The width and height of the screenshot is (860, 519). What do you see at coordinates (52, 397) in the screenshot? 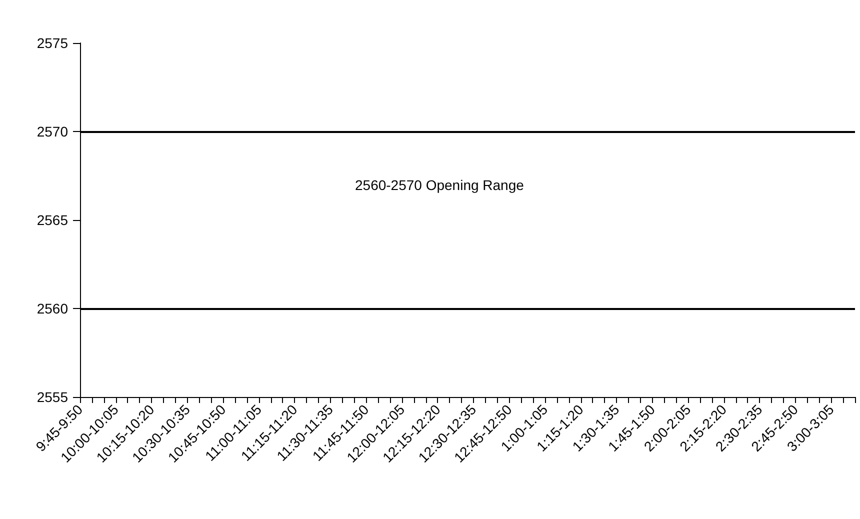
I see `y-tick-label: 2555` at bounding box center [52, 397].